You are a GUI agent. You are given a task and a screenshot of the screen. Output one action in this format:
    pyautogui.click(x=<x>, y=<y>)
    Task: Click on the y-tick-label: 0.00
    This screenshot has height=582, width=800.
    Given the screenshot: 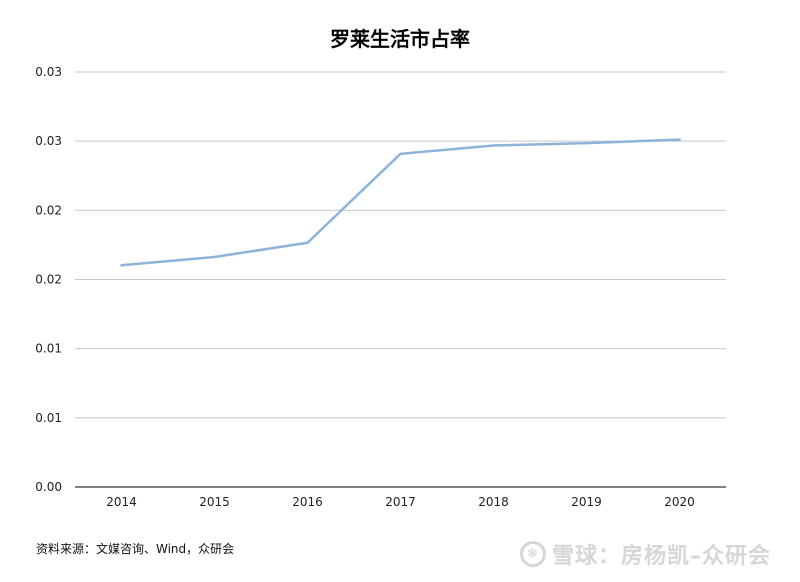 What is the action you would take?
    pyautogui.click(x=48, y=487)
    